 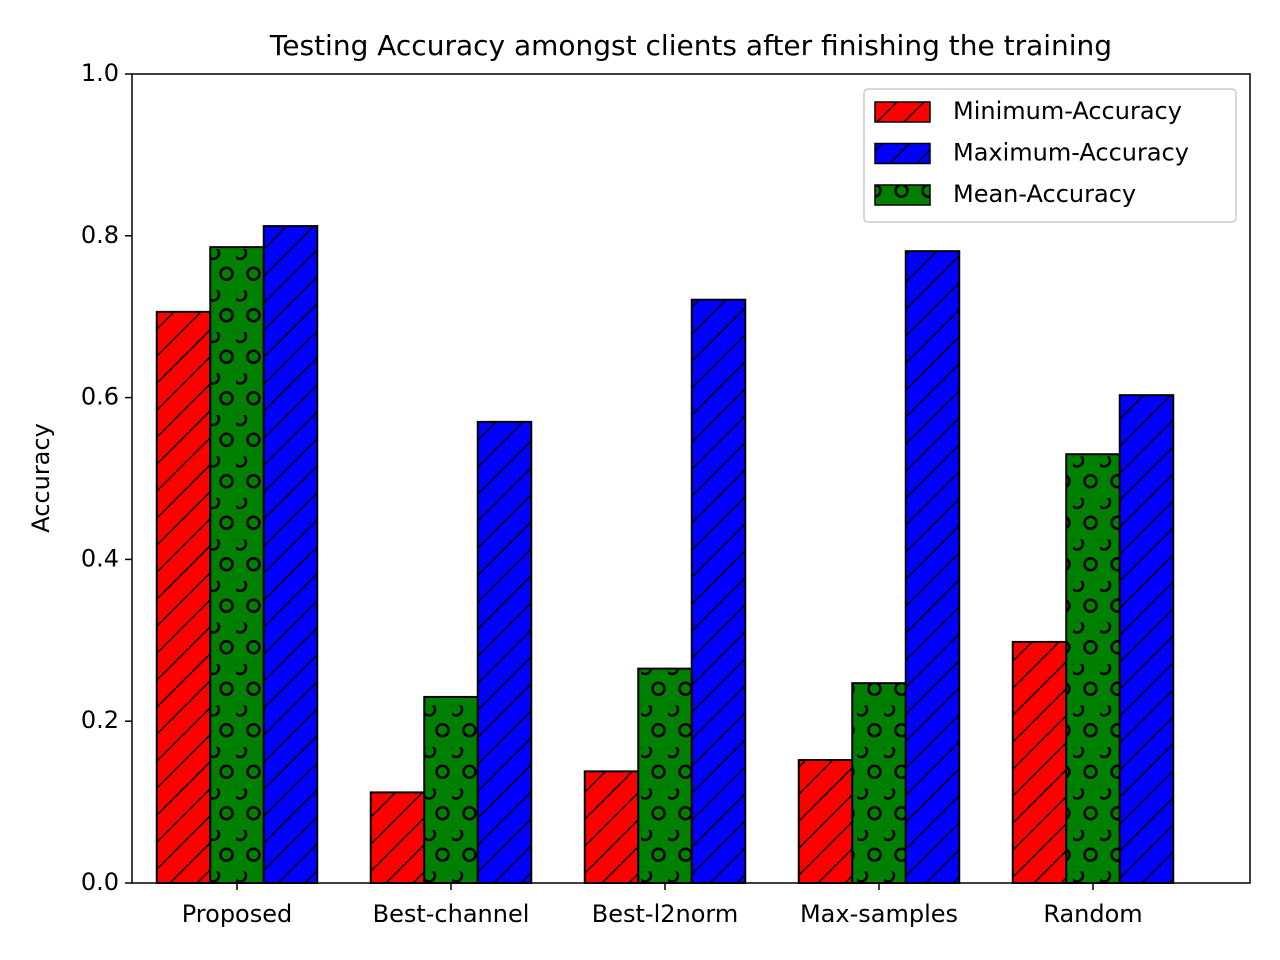 What do you see at coordinates (100, 882) in the screenshot?
I see `y-tick-label: 0.0` at bounding box center [100, 882].